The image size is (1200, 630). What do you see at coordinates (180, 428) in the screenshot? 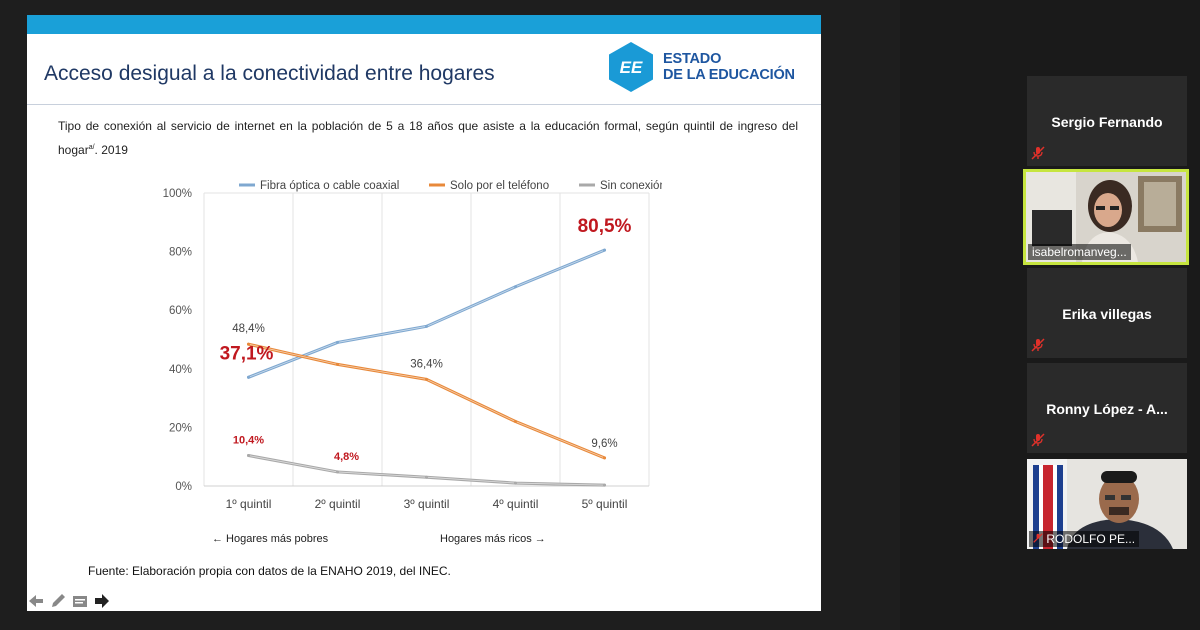
I see `y-tick-label: 20%` at bounding box center [180, 428].